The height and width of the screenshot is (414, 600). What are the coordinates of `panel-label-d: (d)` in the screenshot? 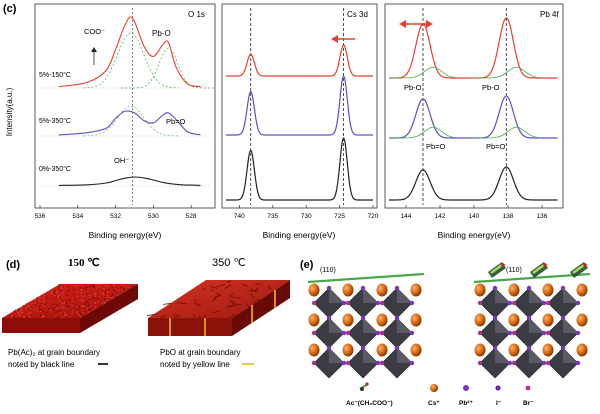 It's located at (13, 265).